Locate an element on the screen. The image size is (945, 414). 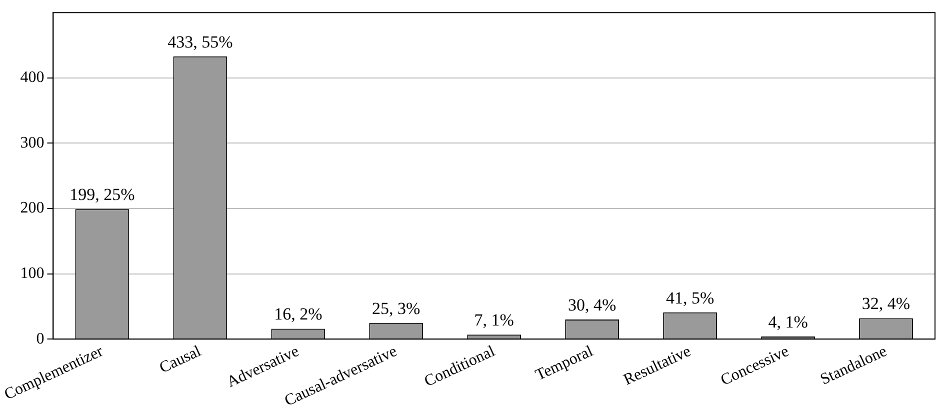
data-label: 32, 4% is located at coordinates (886, 304).